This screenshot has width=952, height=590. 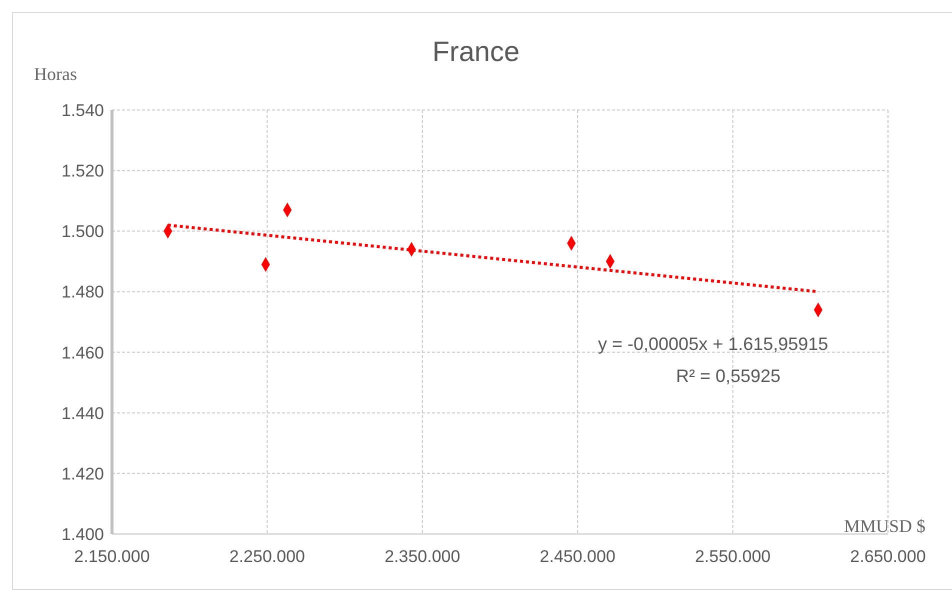 What do you see at coordinates (885, 526) in the screenshot?
I see `x-axis-title: MMUSD $` at bounding box center [885, 526].